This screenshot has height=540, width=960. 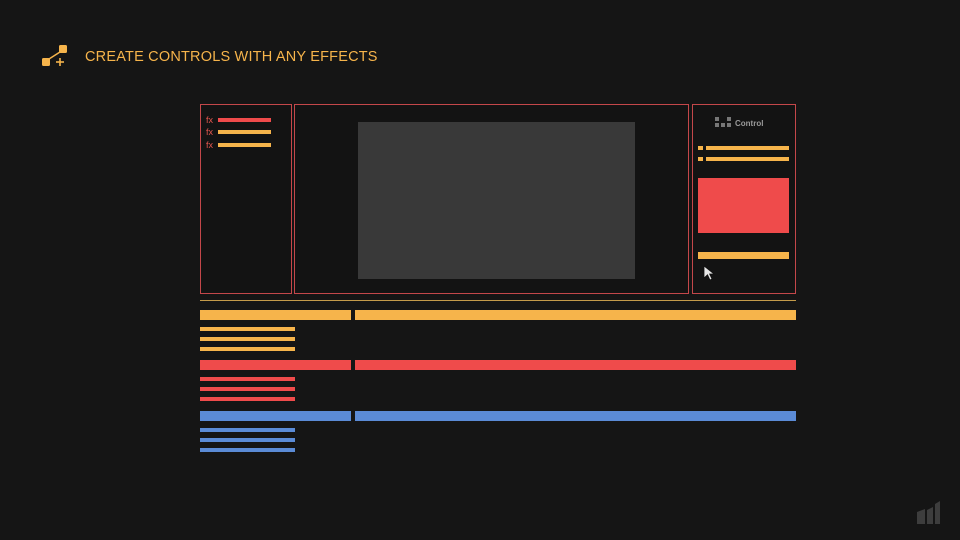 I want to click on controls-panel: Control, so click(x=744, y=199).